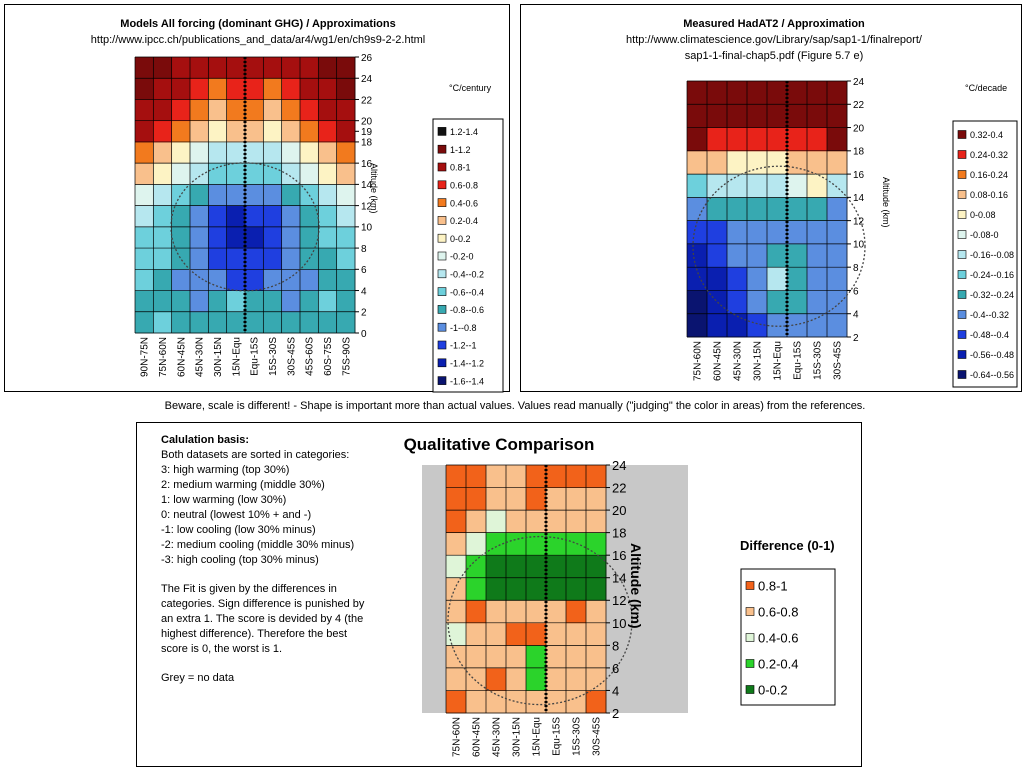 This screenshot has height=770, width=1030. I want to click on x-tick-label: 75N-60N, so click(698, 361).